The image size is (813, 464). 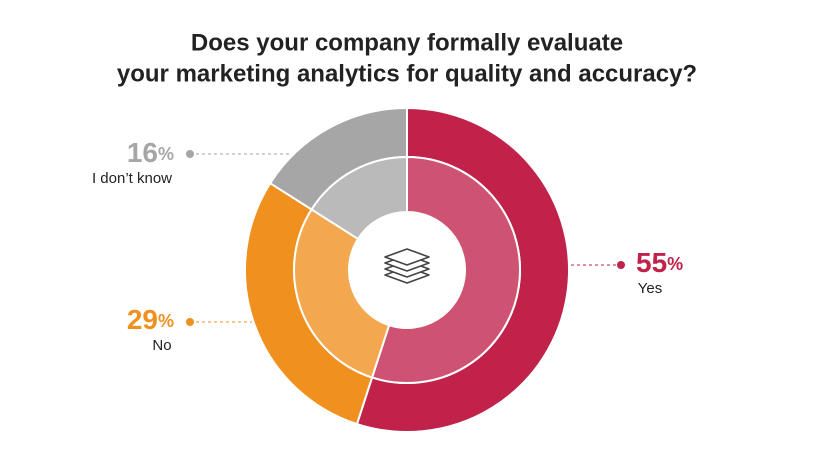 I want to click on dashed-ring, so click(x=407, y=270).